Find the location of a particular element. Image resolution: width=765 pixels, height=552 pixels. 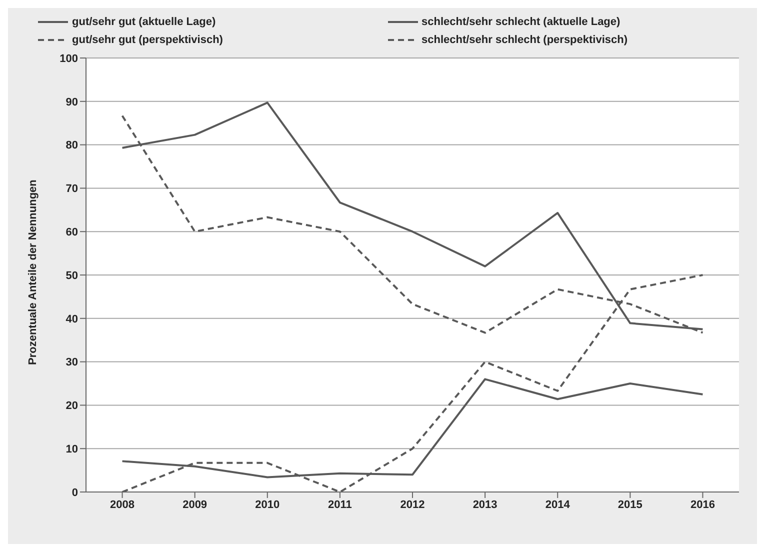

x-tick-label: 2010 is located at coordinates (267, 504).